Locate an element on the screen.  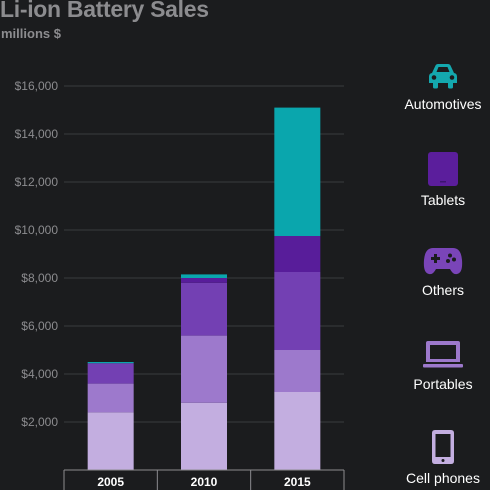
chart-subtitle: millions $ is located at coordinates (31, 33).